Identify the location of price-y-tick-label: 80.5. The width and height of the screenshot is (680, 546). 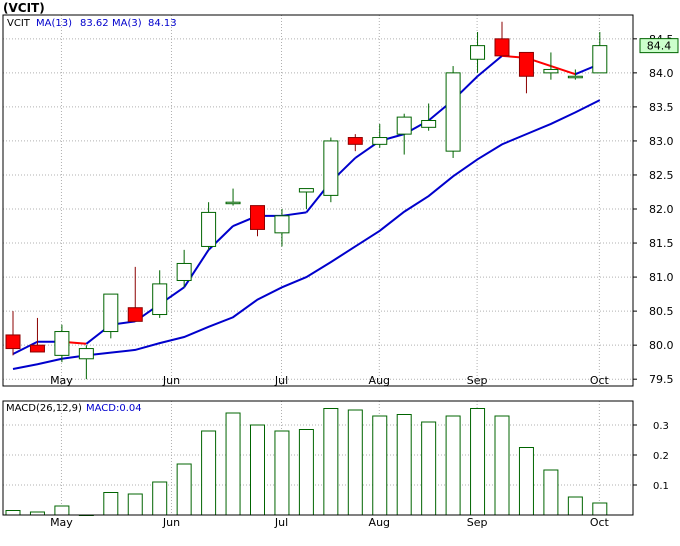
(661, 311).